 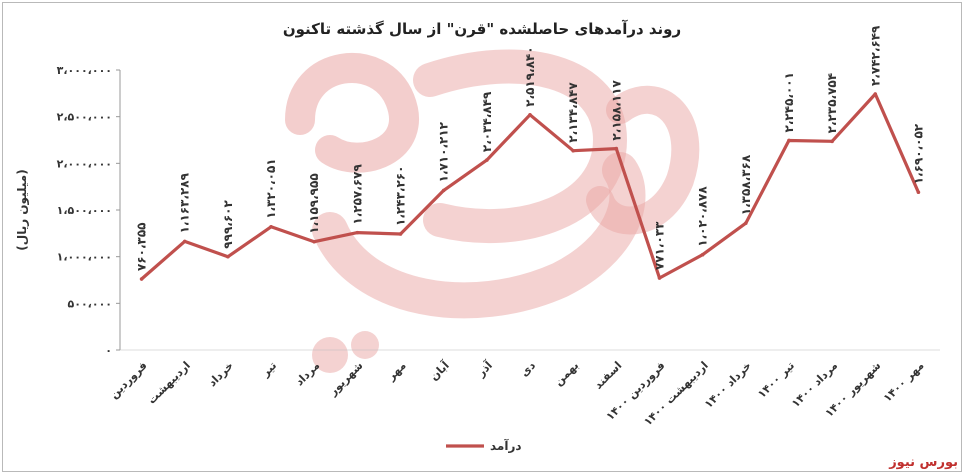 What do you see at coordinates (530, 76) in the screenshot?
I see `data-label: ۲،۵۱۹،۸۴۰` at bounding box center [530, 76].